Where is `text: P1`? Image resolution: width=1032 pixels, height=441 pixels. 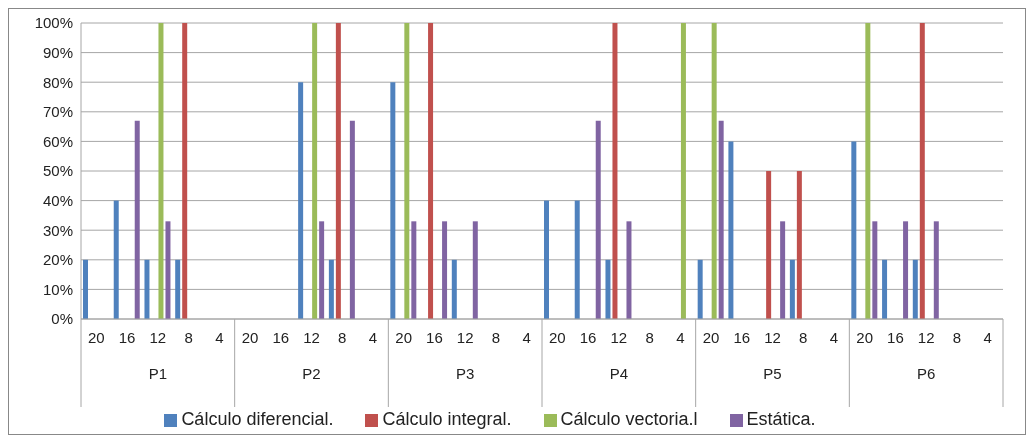 text: P1 is located at coordinates (158, 373).